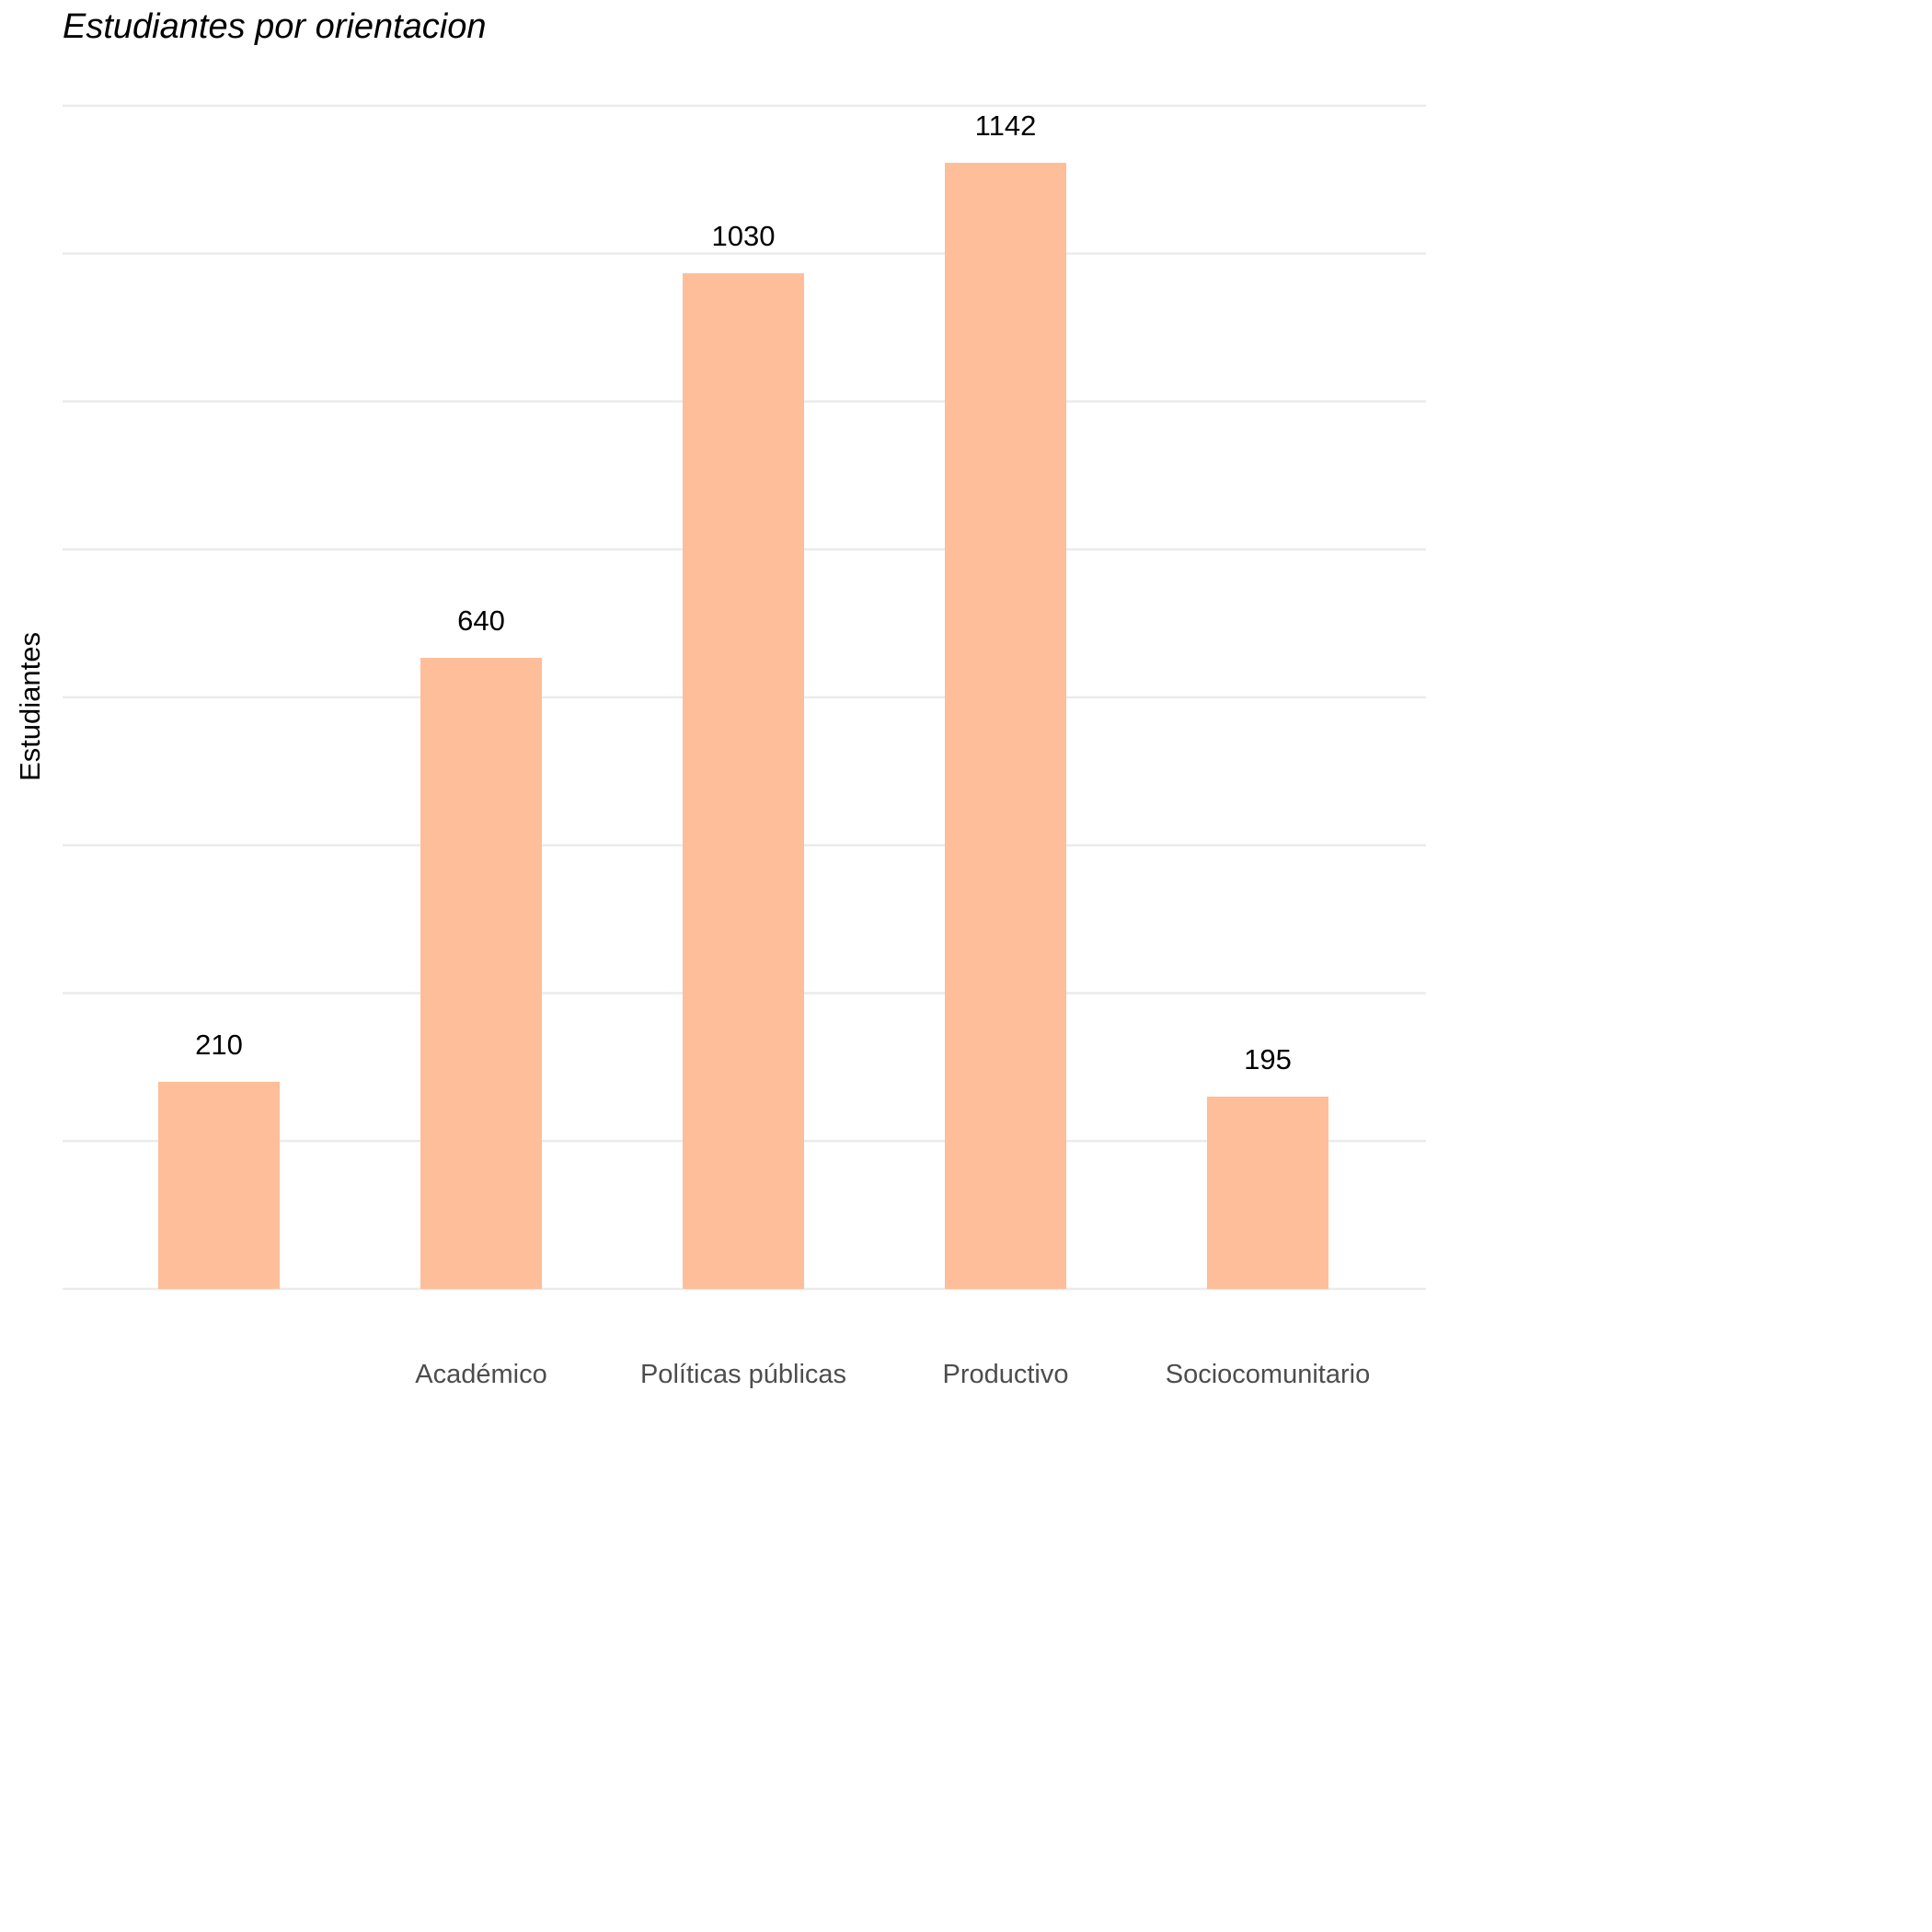  I want to click on bar-value-label: 195, so click(1268, 1059).